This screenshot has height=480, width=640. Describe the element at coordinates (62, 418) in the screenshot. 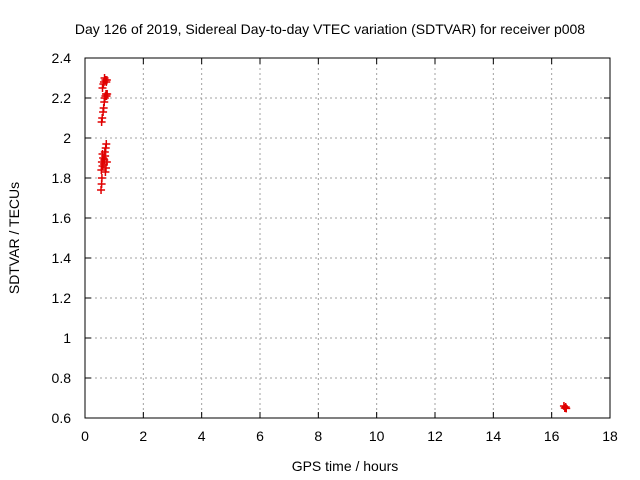

I see `y-tick-label: 0.6` at that location.